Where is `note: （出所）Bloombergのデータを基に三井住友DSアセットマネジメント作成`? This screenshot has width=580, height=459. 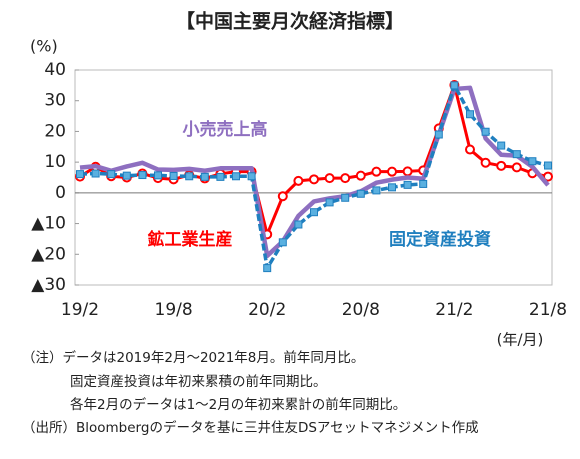
note: （出所）Bloombergのデータを基に三井住友DSアセットマネジメント作成 is located at coordinates (250, 427).